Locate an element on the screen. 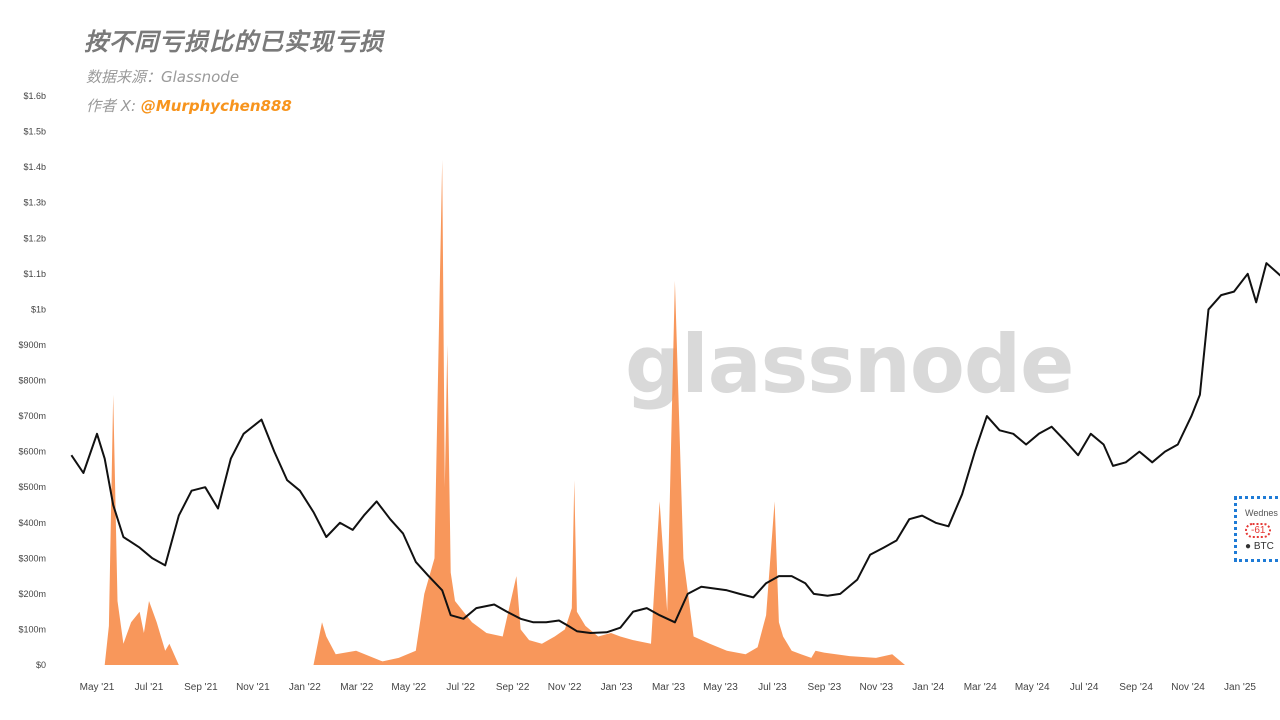 Image resolution: width=1280 pixels, height=720 pixels. x-tick-label: Nov '21 is located at coordinates (253, 687).